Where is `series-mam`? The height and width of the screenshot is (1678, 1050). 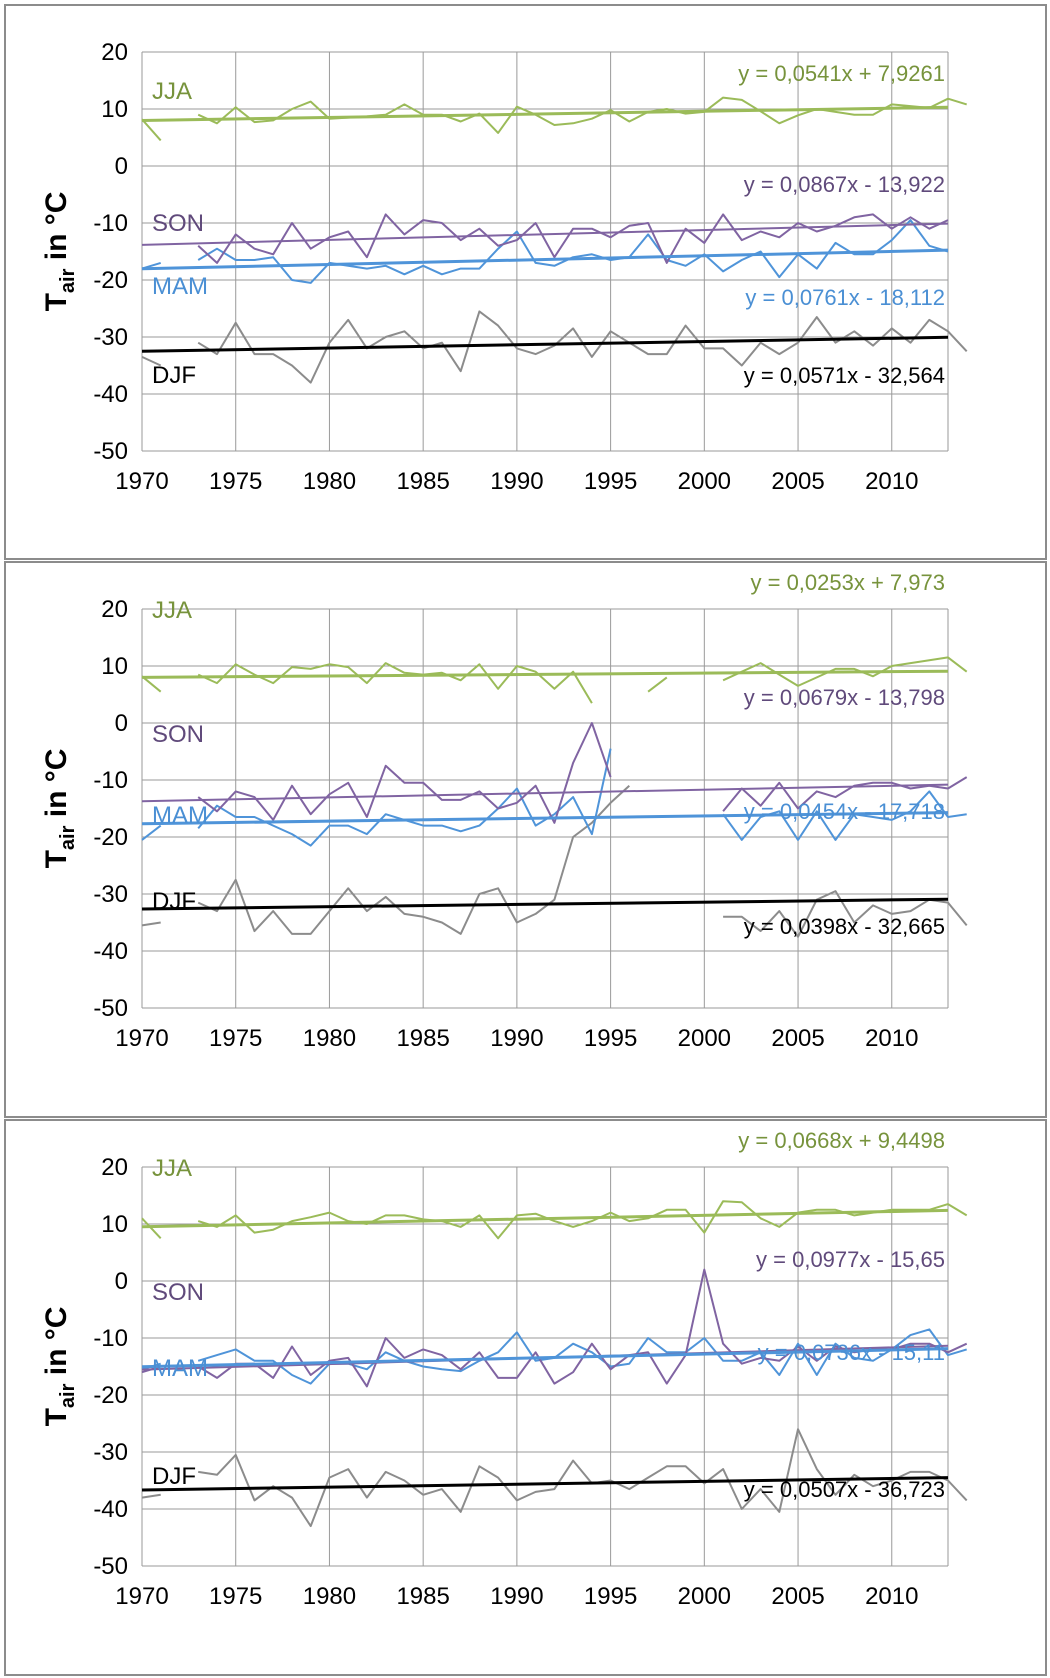
series-mam is located at coordinates (554, 797).